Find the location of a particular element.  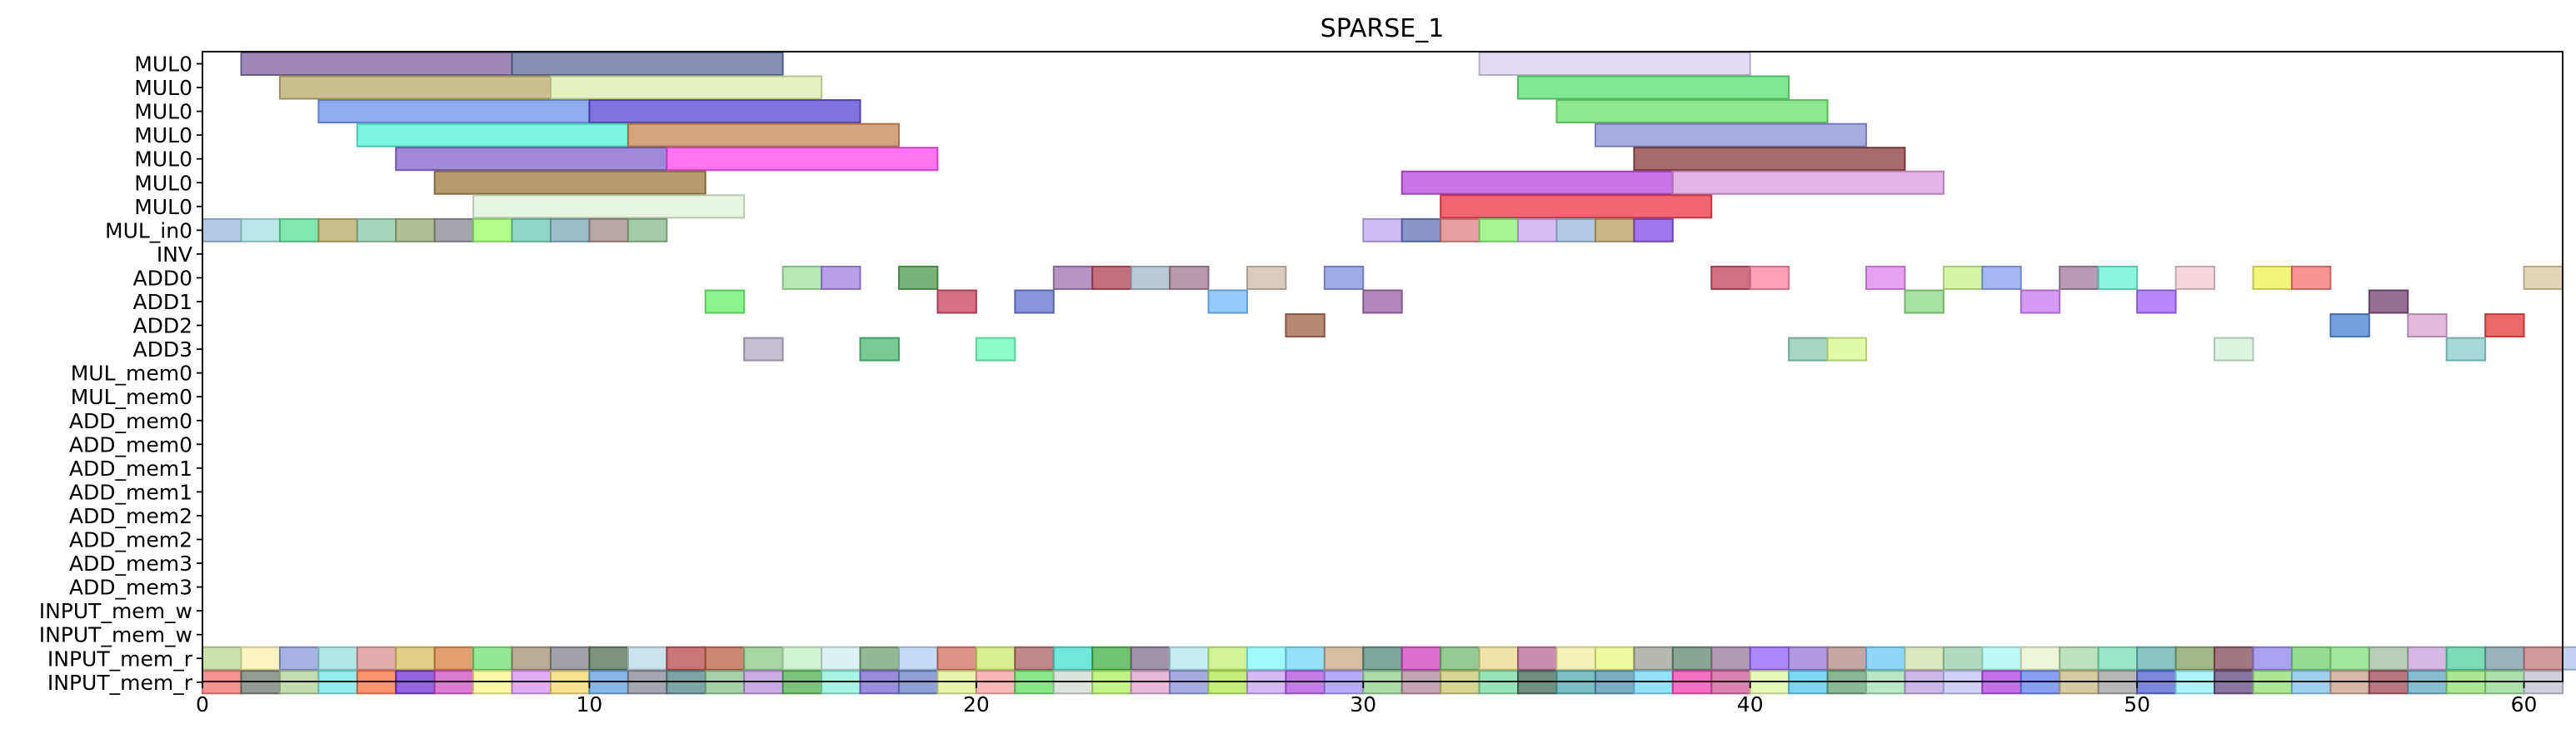

y-tick-label: ADD_mem3 is located at coordinates (130, 564).